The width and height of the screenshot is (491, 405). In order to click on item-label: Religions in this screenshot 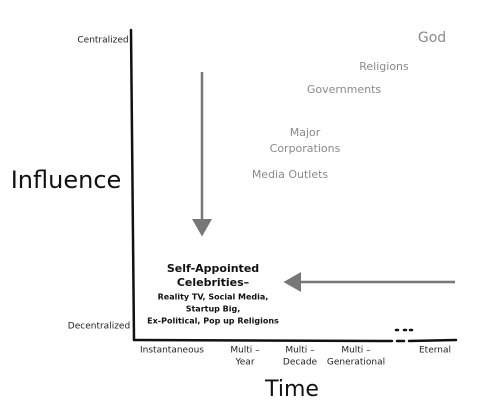, I will do `click(384, 66)`.